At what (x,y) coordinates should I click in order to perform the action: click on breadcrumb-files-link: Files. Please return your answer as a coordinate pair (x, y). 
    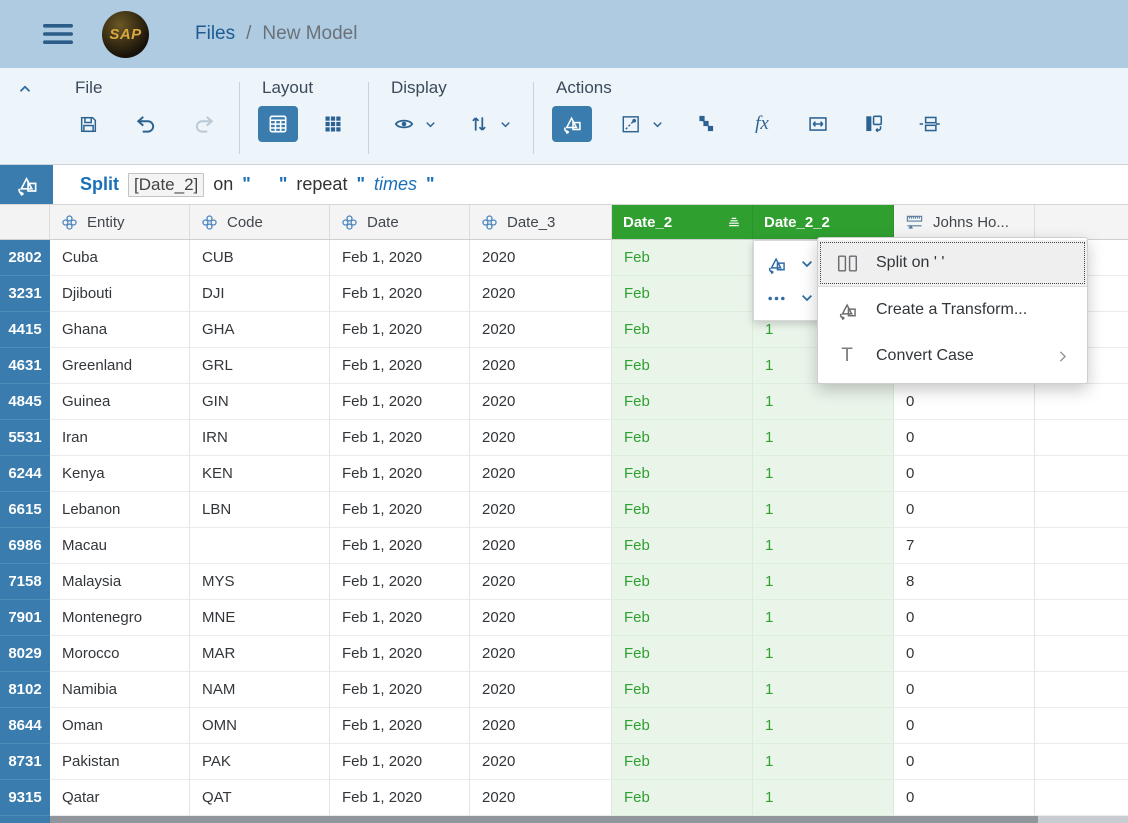
    Looking at the image, I should click on (215, 33).